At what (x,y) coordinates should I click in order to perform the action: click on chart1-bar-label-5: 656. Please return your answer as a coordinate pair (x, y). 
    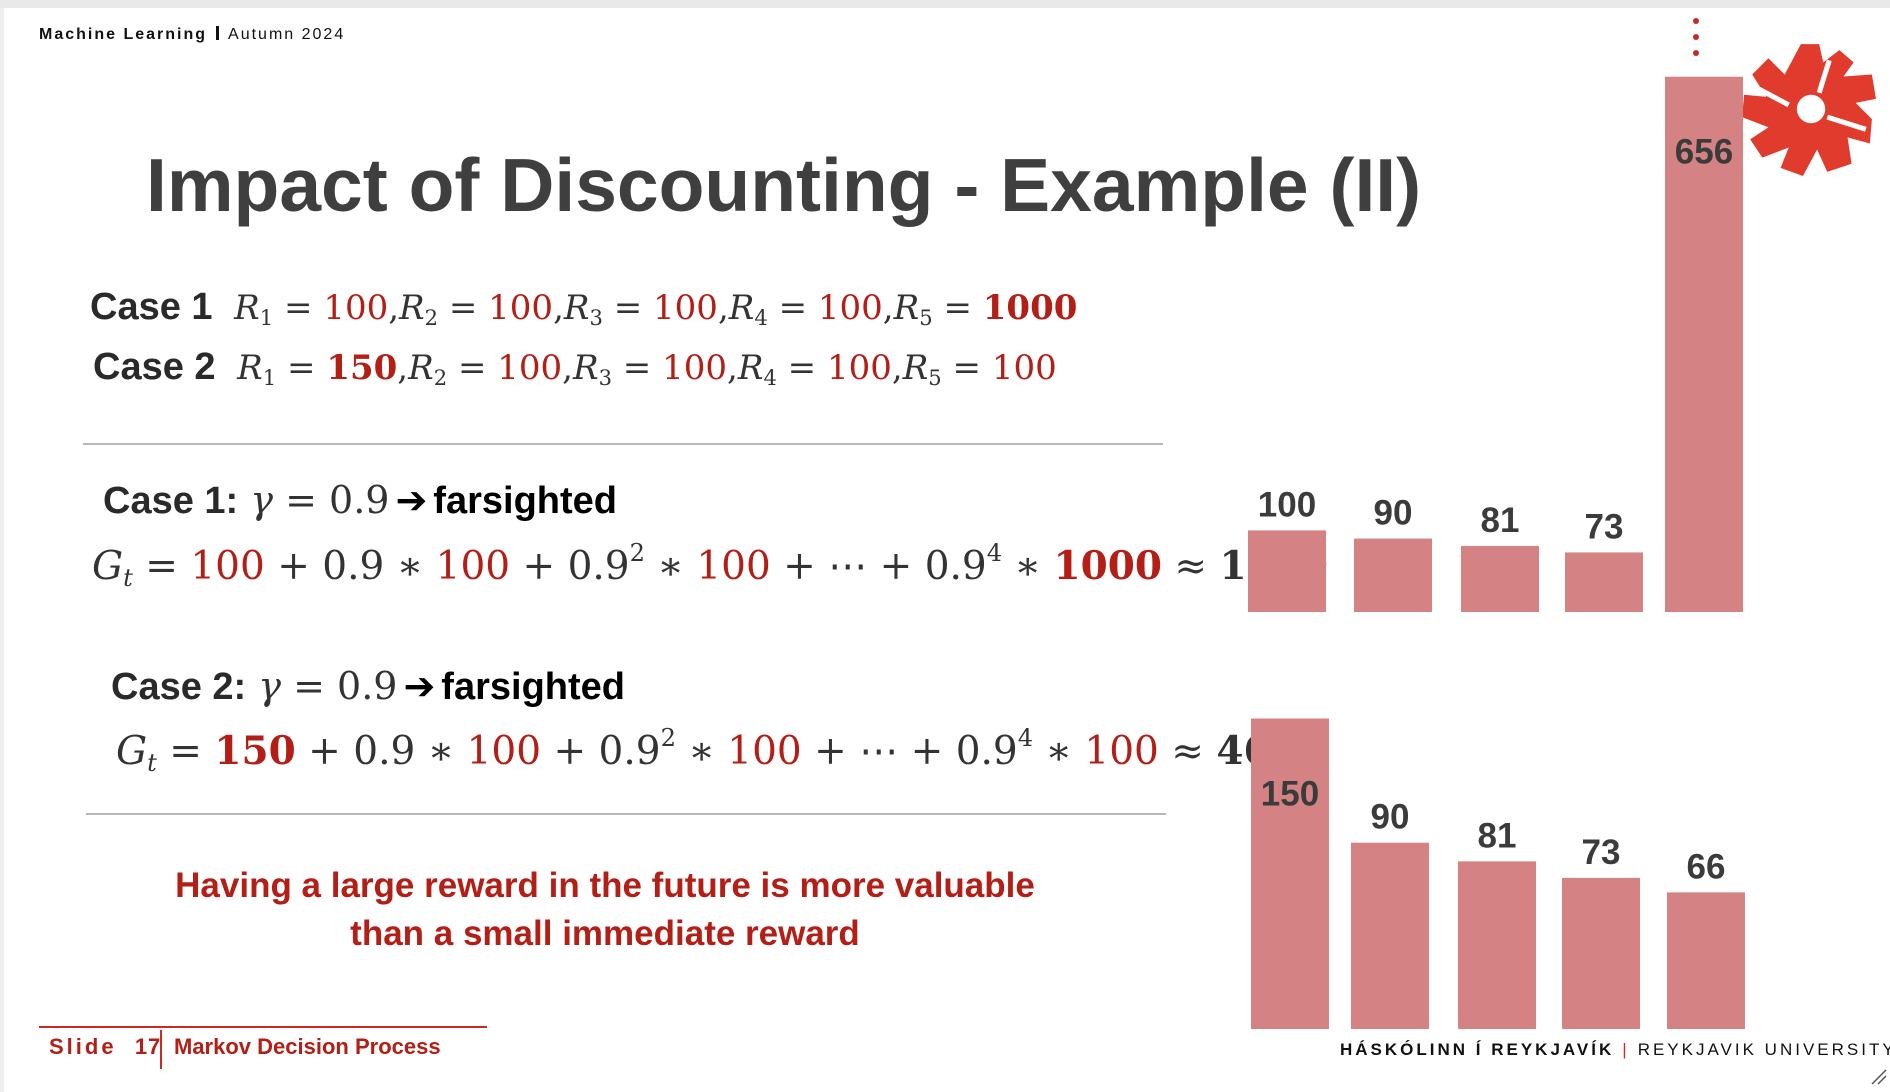
    Looking at the image, I should click on (1704, 152).